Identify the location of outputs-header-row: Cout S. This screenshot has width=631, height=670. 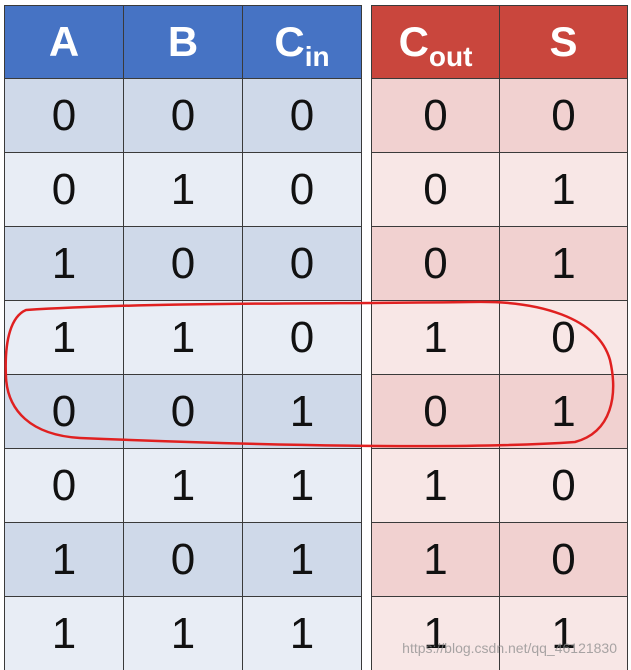
(499, 42).